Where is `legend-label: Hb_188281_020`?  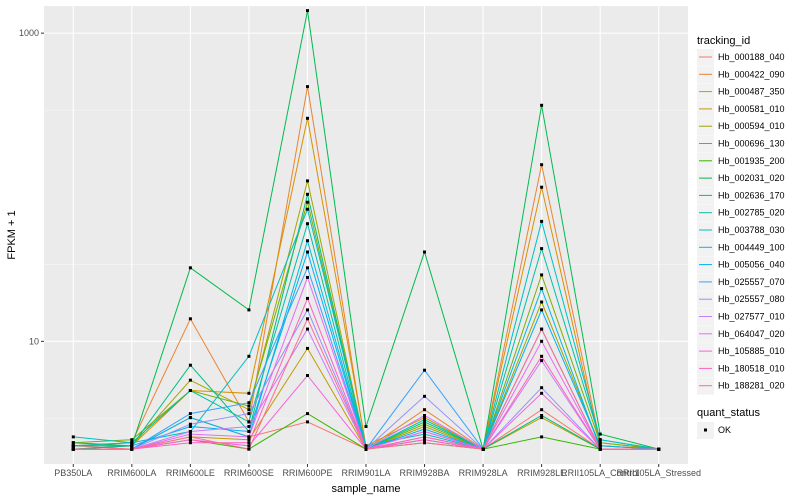 legend-label: Hb_188281_020 is located at coordinates (751, 386).